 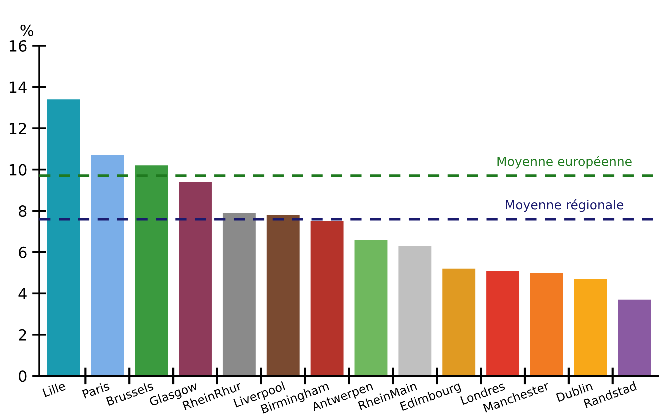 I want to click on ref-line-label: Moyenne européenne, so click(x=565, y=162).